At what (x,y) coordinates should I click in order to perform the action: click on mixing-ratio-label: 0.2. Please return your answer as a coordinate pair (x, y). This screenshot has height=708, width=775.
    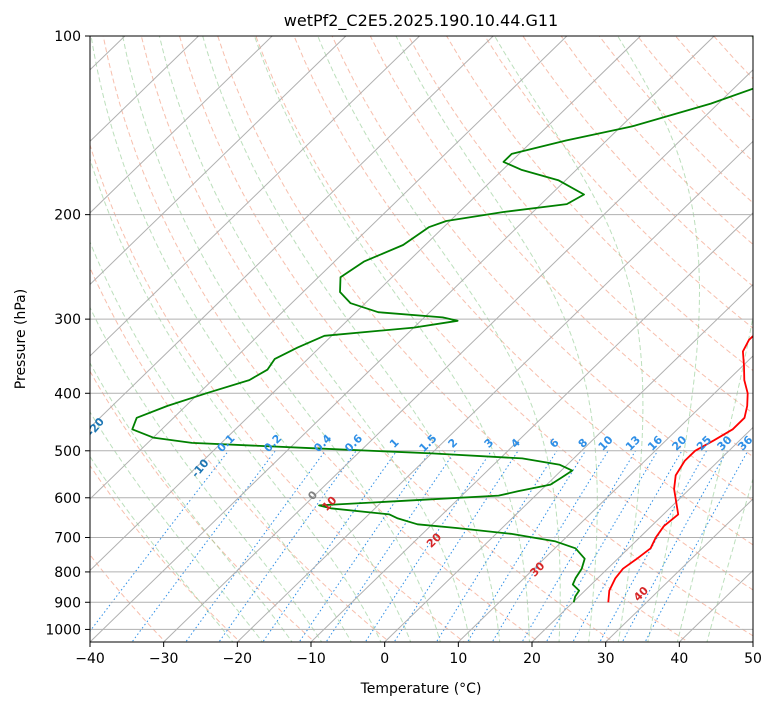
    Looking at the image, I should click on (272, 443).